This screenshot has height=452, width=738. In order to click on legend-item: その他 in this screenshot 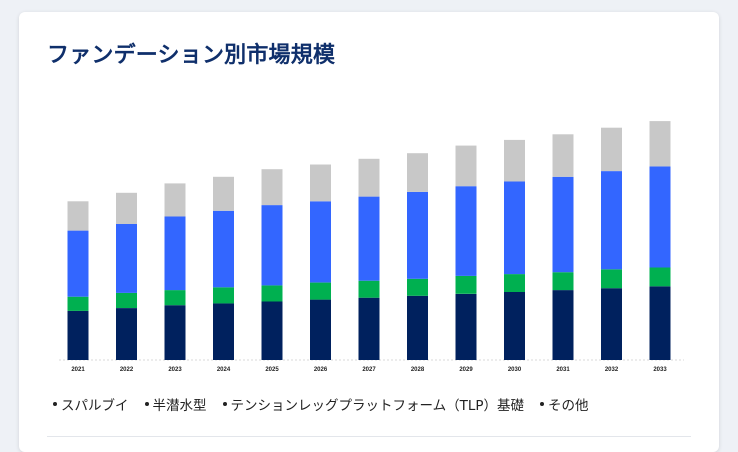, I will do `click(564, 404)`.